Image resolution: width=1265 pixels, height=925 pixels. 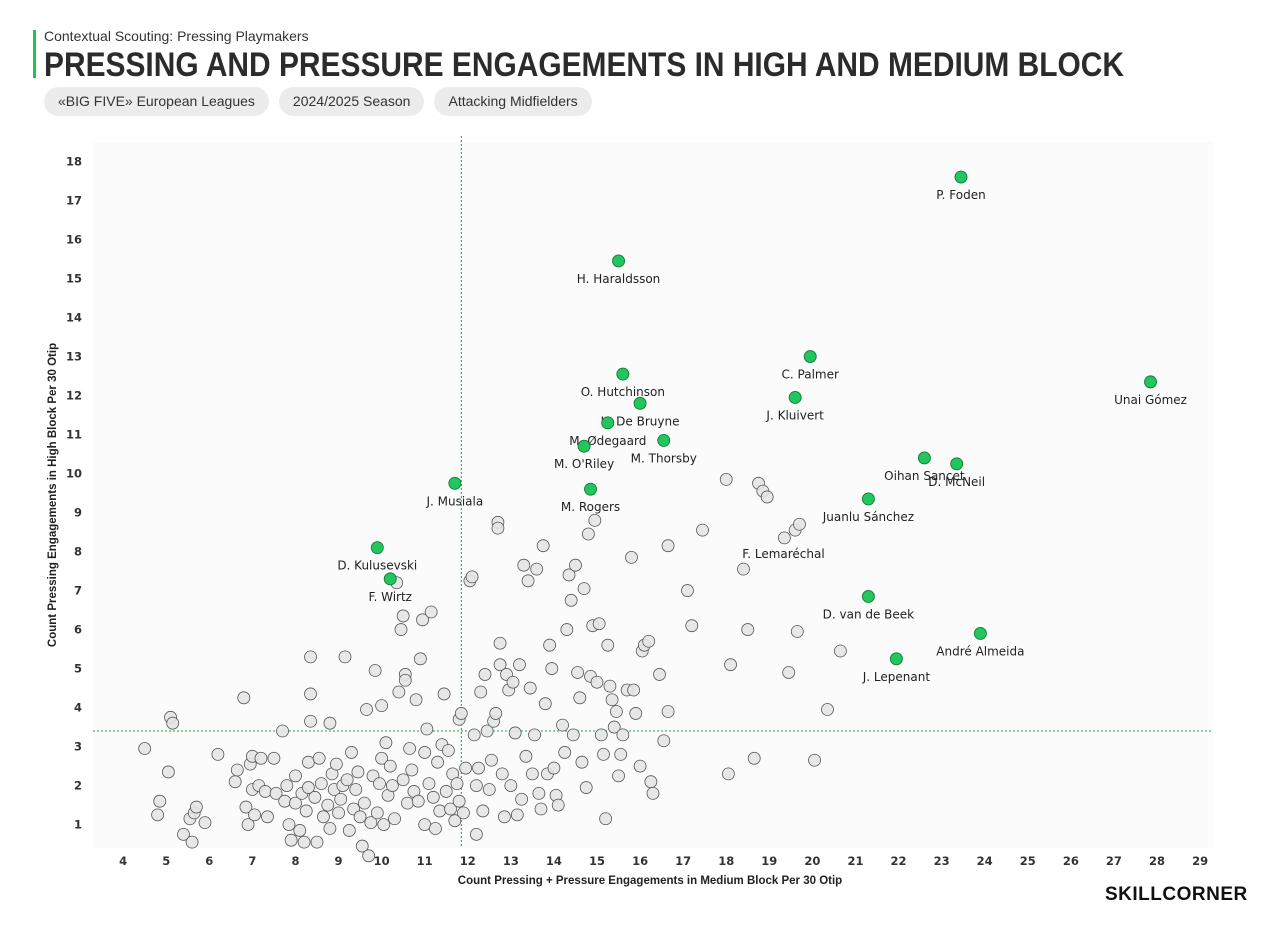 I want to click on x-tick-label: 19, so click(x=769, y=861).